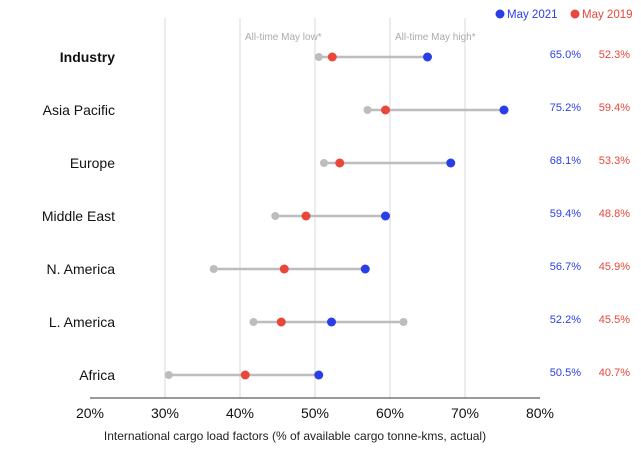 This screenshot has height=455, width=641. I want to click on x-axis: 20% 30% 40% 50% 60% 70% 80%, so click(315, 409).